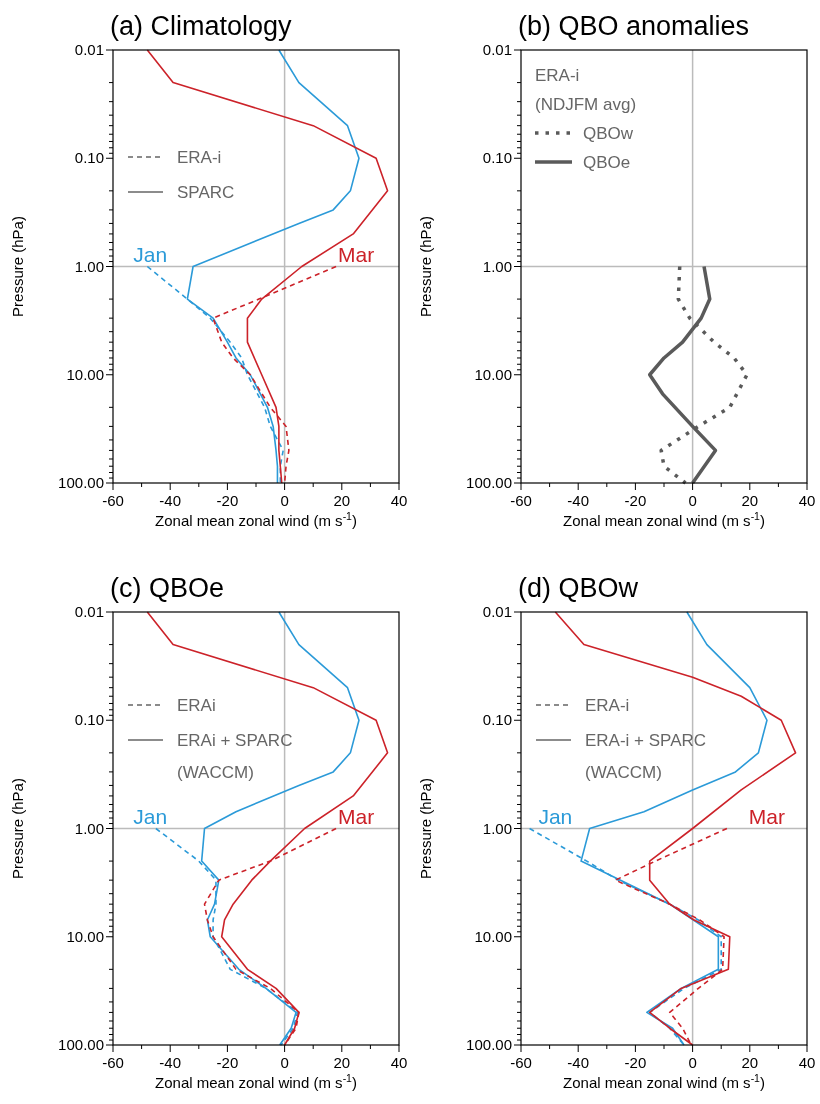 The width and height of the screenshot is (820, 1104). What do you see at coordinates (196, 705) in the screenshot?
I see `annotation: ERAi` at bounding box center [196, 705].